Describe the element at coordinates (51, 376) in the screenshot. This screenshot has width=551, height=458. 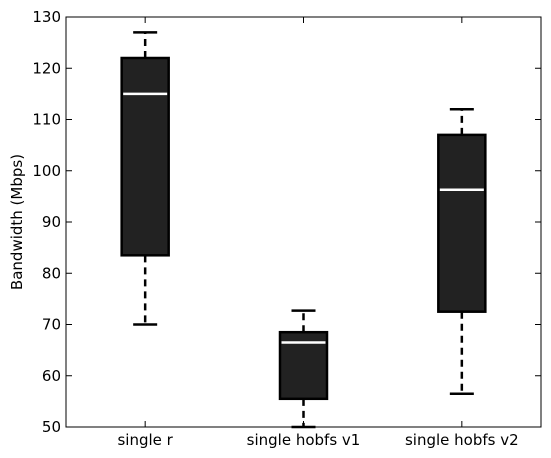
I see `y-tick-label: 60` at that location.